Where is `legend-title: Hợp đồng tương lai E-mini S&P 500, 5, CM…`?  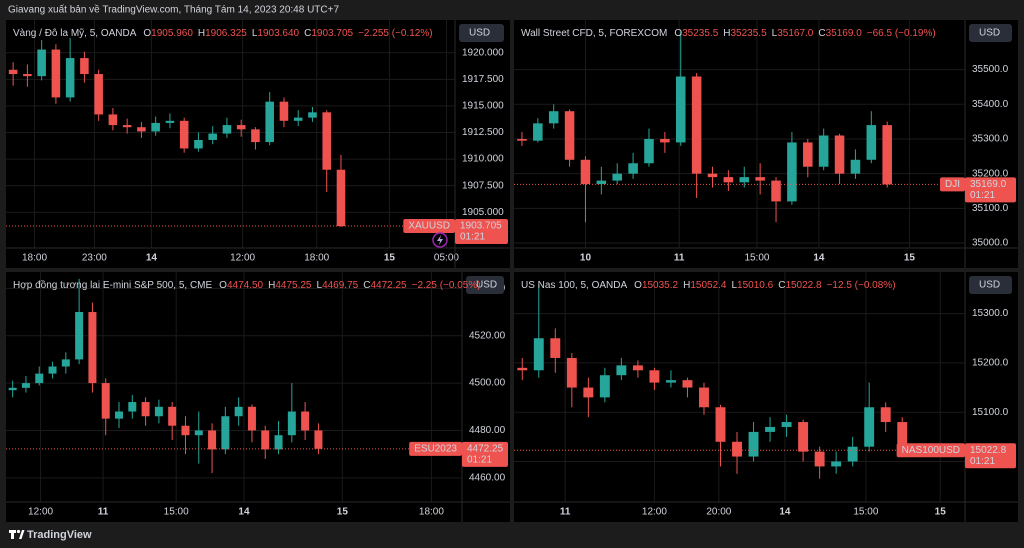 legend-title: Hợp đồng tương lai E-mini S&P 500, 5, CM… is located at coordinates (112, 285).